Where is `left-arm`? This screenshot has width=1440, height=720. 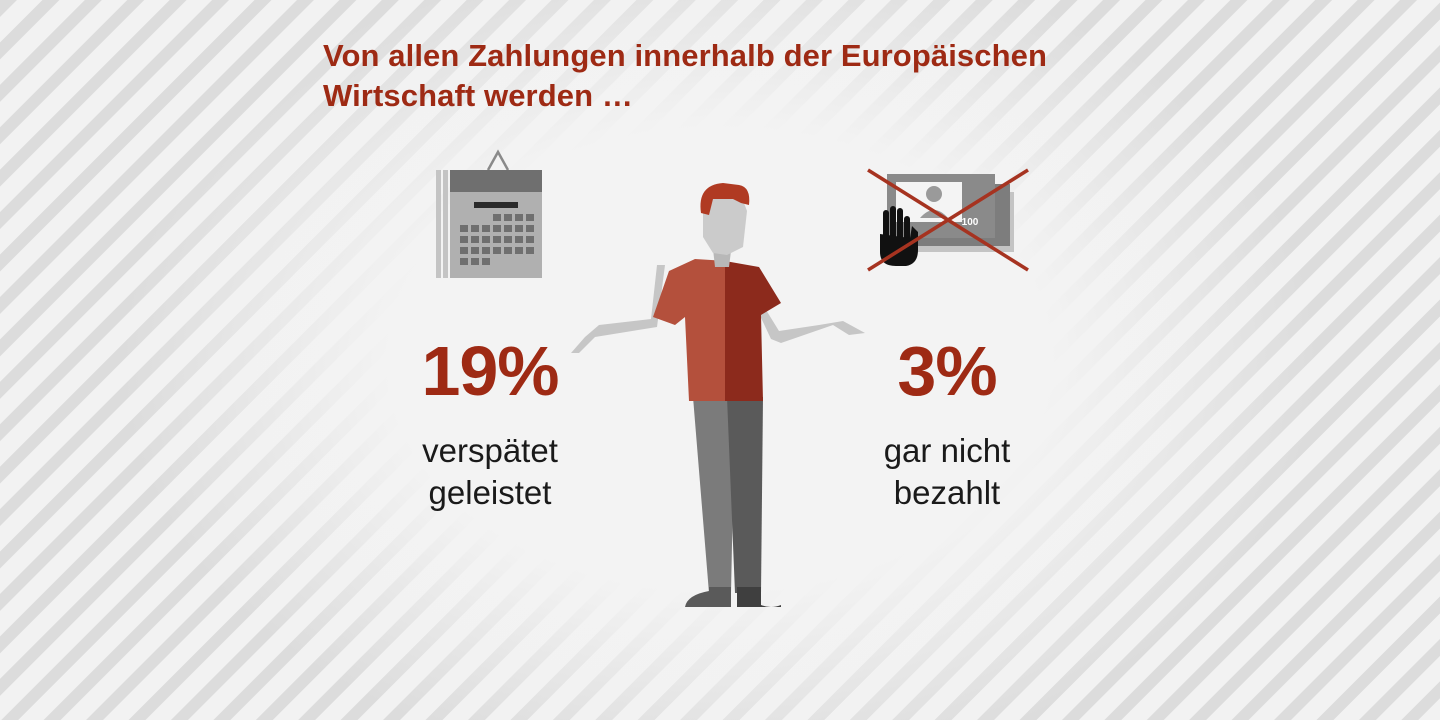
left-arm is located at coordinates (618, 309).